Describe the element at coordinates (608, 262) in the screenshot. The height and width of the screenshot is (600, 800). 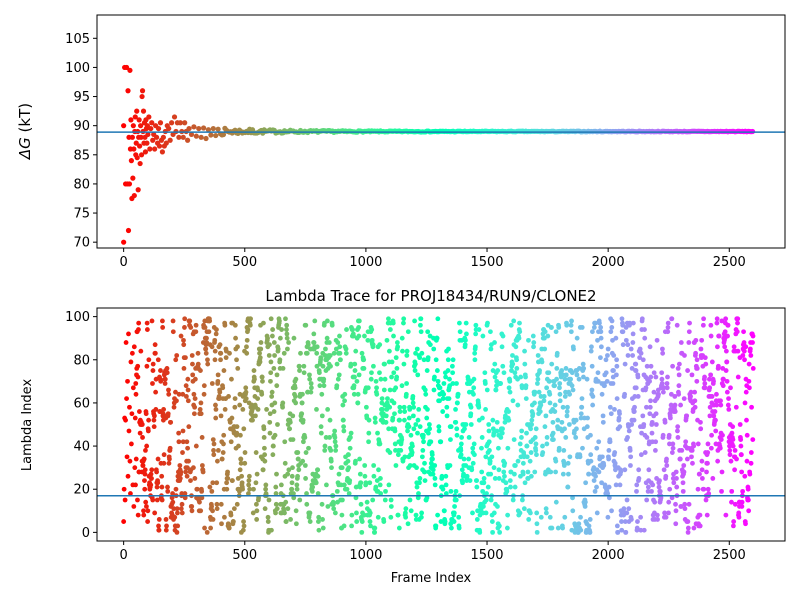
I see `top-x-tick-label: 2000` at that location.